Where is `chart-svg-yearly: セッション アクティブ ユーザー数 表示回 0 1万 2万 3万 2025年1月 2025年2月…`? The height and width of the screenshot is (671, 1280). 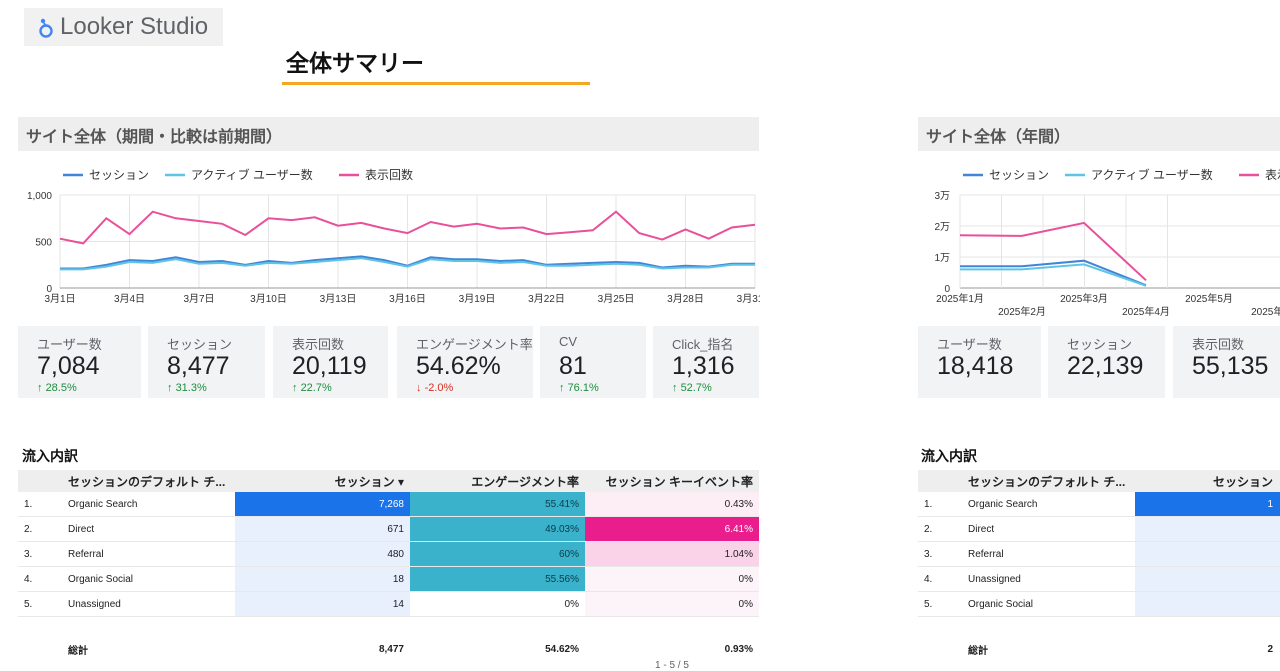 chart-svg-yearly: セッション アクティブ ユーザー数 表示回 0 1万 2万 3万 2025年1月 2025年2月… is located at coordinates (1107, 242).